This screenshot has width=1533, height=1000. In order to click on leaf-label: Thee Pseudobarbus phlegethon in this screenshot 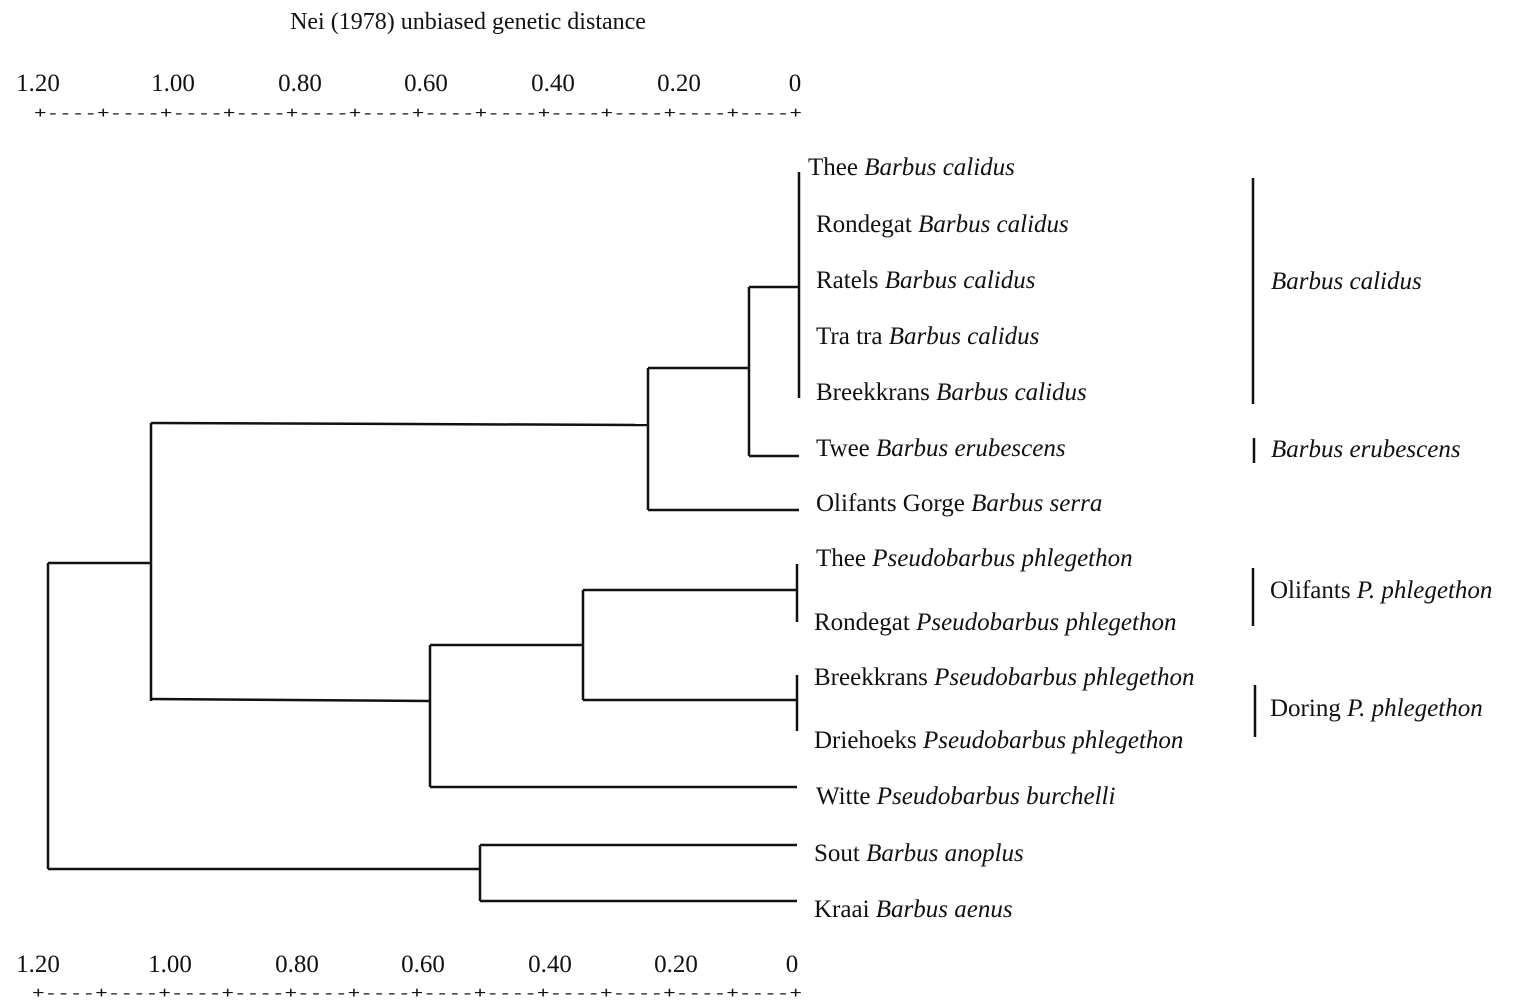, I will do `click(974, 558)`.